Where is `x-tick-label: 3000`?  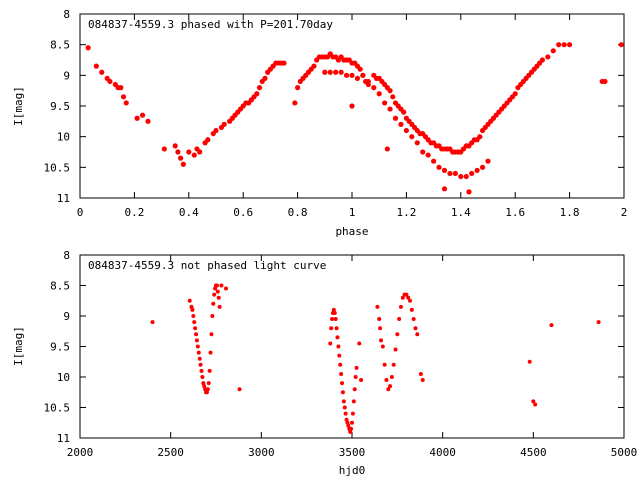 x-tick-label: 3000 is located at coordinates (261, 452).